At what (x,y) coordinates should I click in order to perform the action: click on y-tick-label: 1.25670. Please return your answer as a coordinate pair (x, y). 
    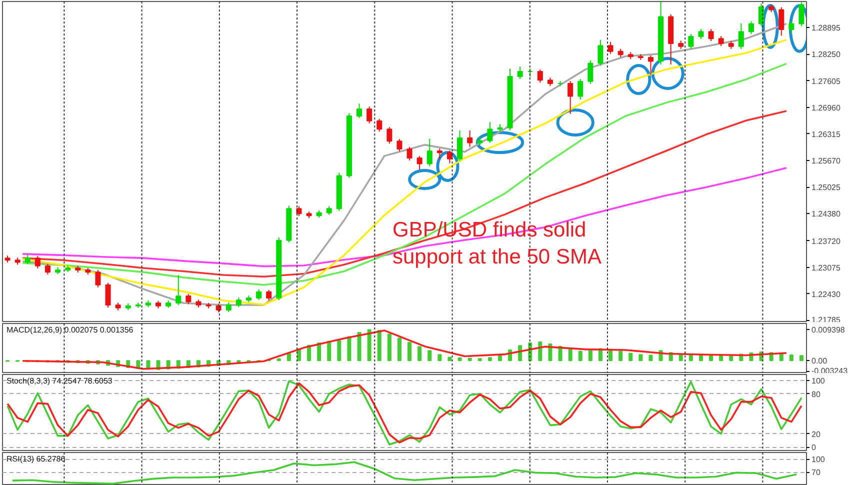
    Looking at the image, I should click on (826, 161).